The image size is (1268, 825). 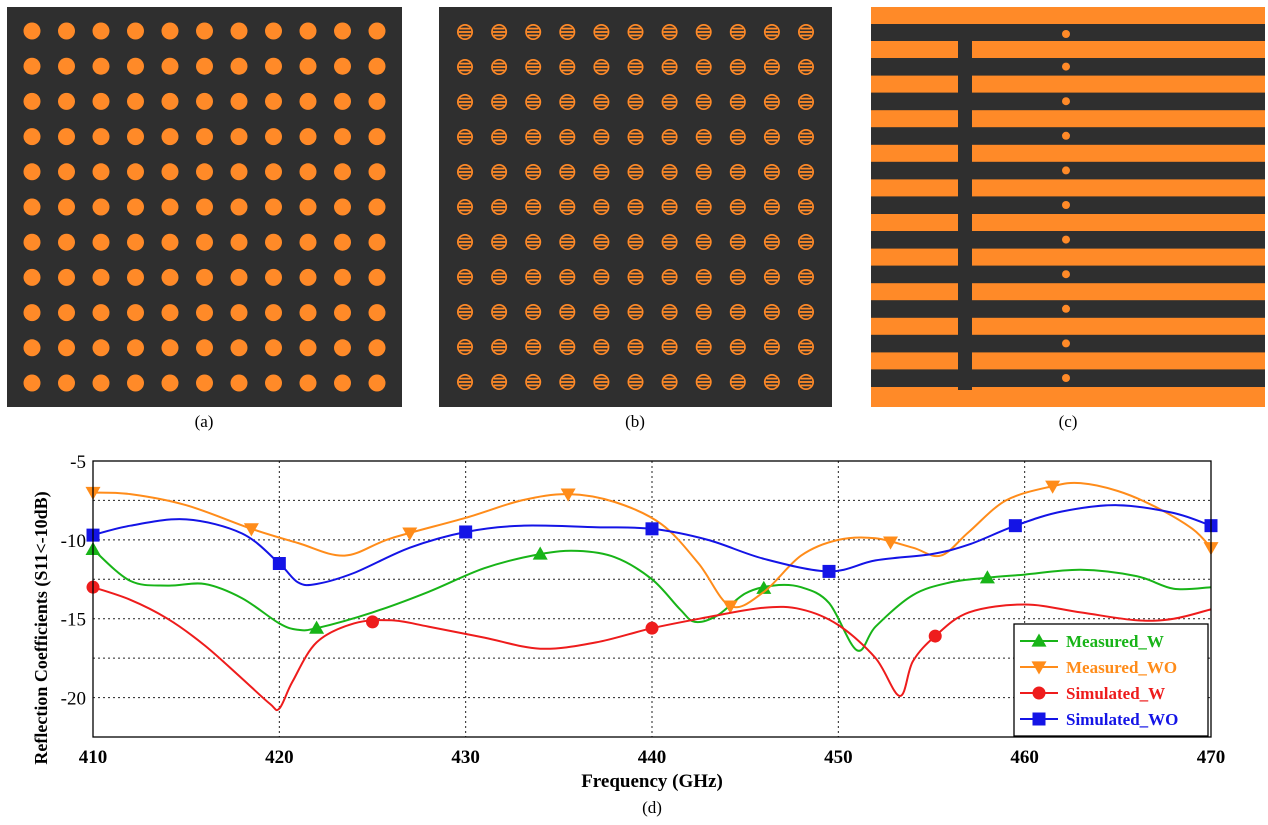 What do you see at coordinates (648, 596) in the screenshot?
I see `series-measured-w` at bounding box center [648, 596].